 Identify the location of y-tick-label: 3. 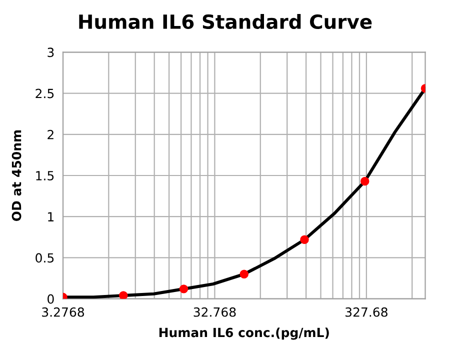
(51, 53).